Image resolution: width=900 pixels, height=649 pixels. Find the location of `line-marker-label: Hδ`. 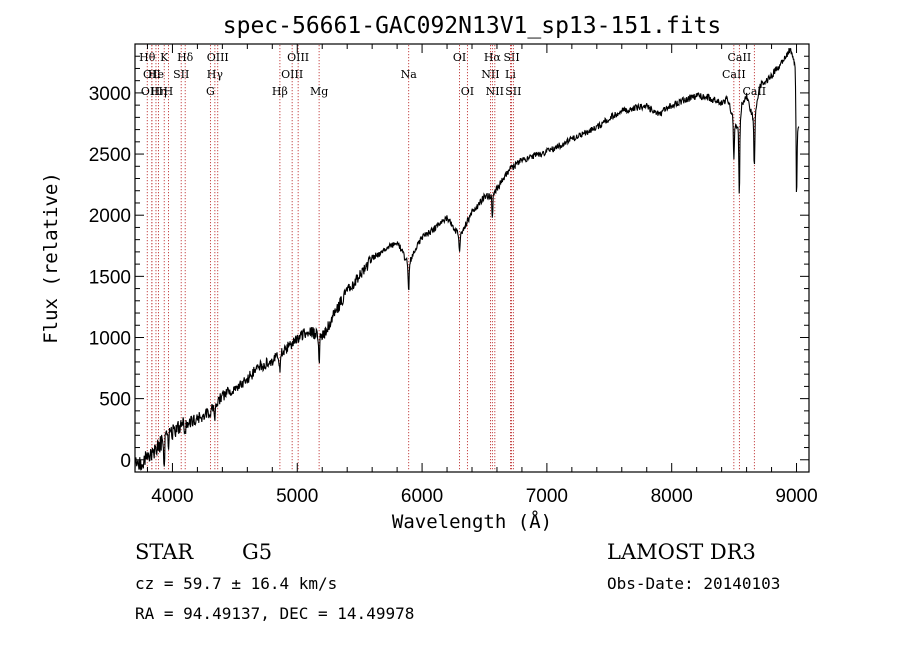

line-marker-label: Hδ is located at coordinates (185, 57).